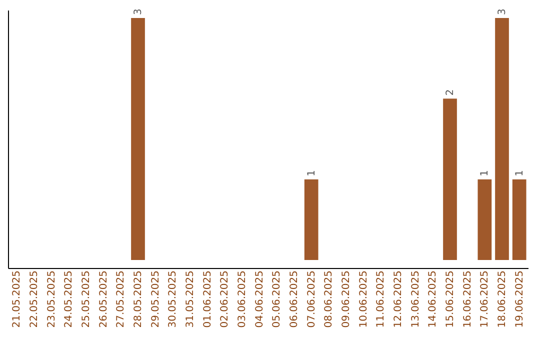 The image size is (540, 340). Describe the element at coordinates (450, 92) in the screenshot. I see `data-label: 2` at that location.